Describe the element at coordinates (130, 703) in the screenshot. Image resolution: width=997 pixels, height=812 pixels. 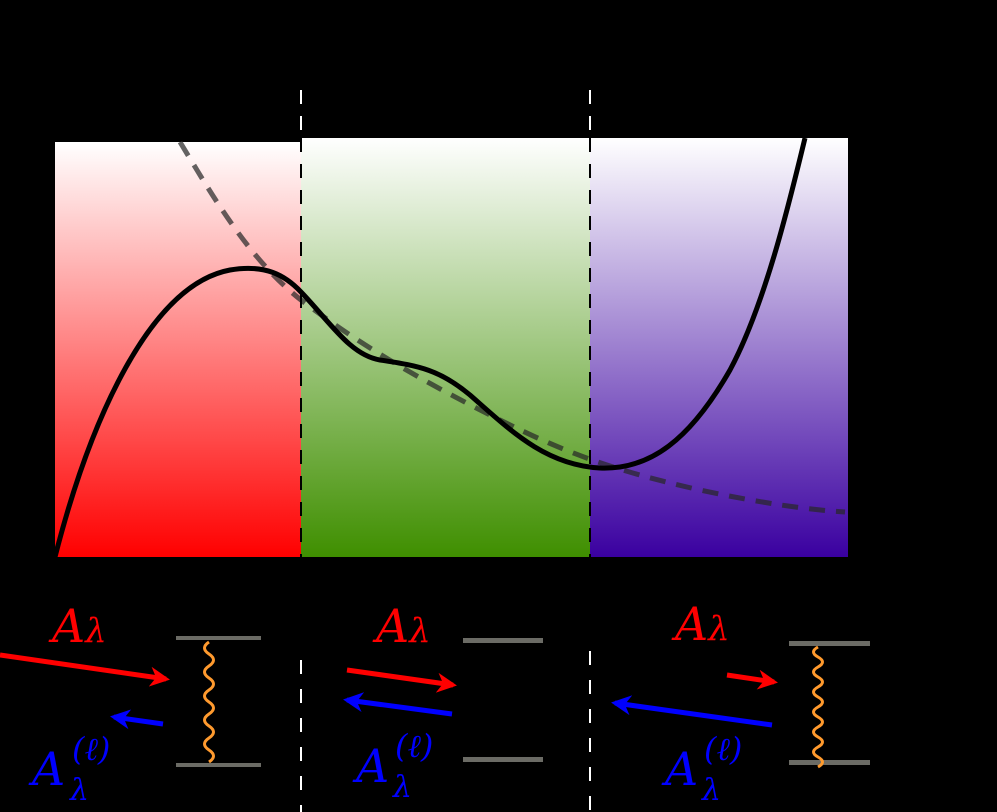
I see `panel-left: Aλ A (ℓ) λ` at that location.